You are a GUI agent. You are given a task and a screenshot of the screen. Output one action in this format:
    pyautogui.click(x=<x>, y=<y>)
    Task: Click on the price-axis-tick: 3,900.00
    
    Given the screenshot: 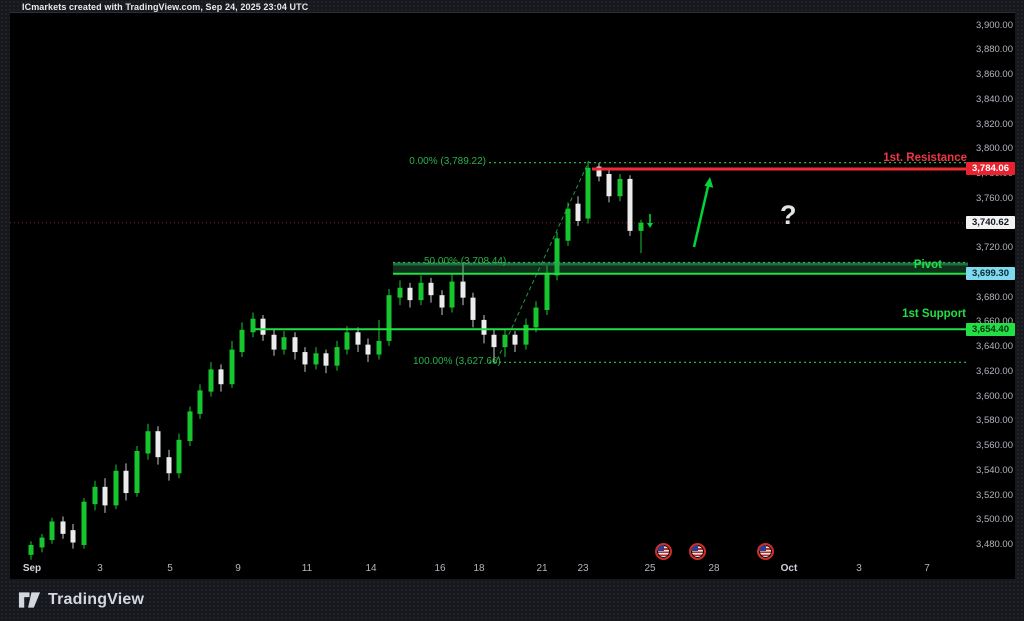 What is the action you would take?
    pyautogui.click(x=994, y=25)
    